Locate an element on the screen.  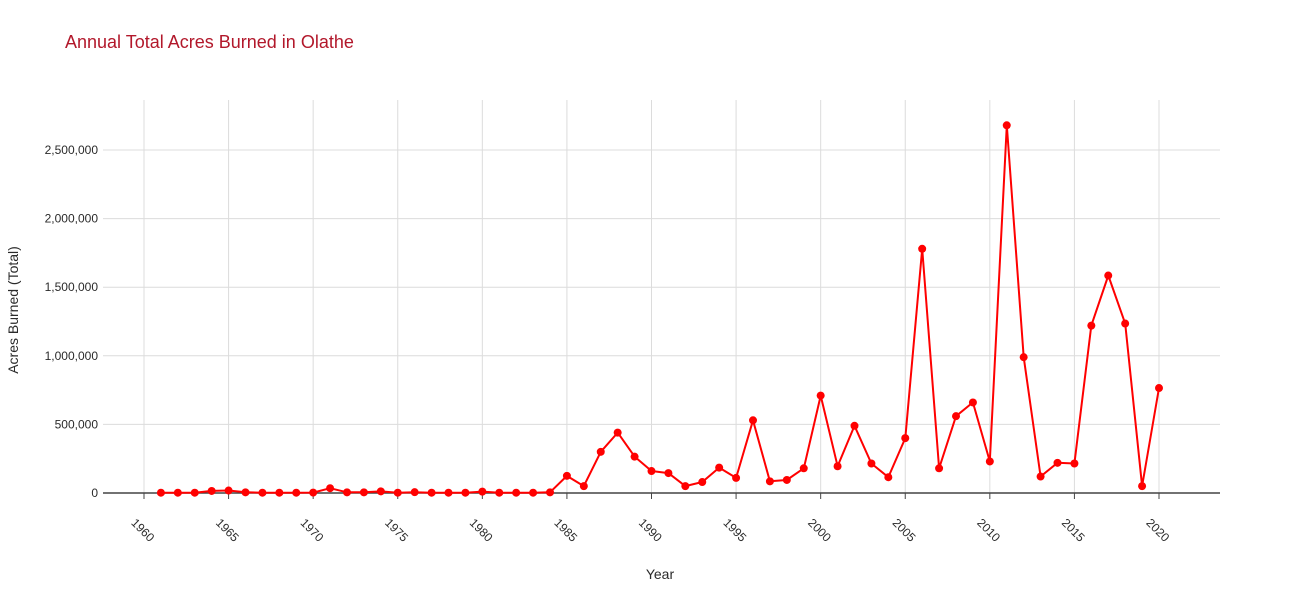
x-tick-label: 2020 is located at coordinates (1157, 530).